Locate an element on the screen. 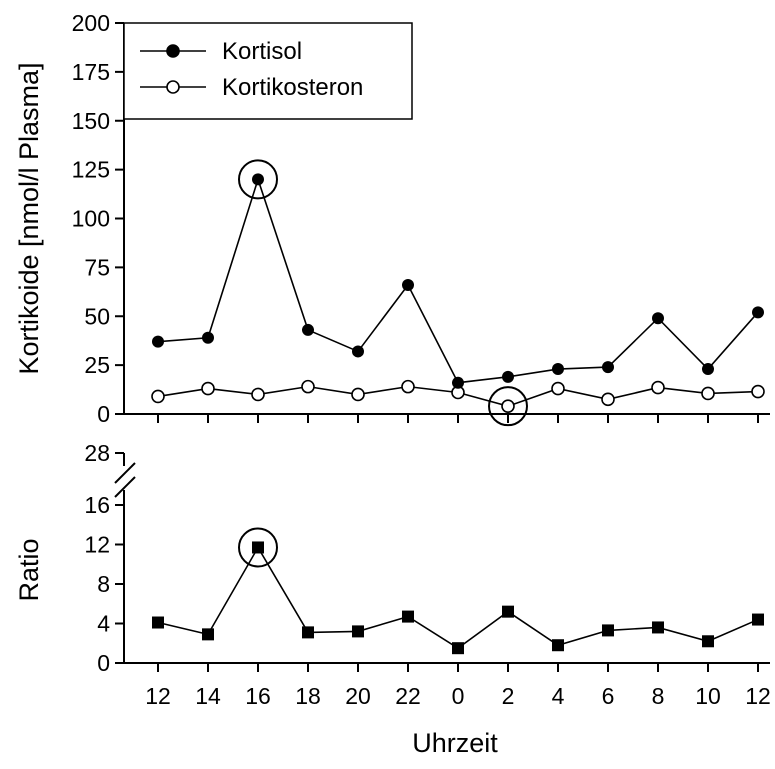 This screenshot has width=775, height=769. top-y-tick-label: 50 is located at coordinates (97, 316).